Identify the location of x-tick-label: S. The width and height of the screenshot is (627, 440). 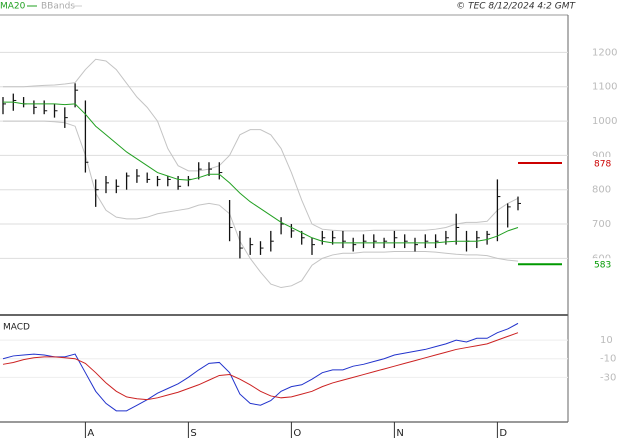
(193, 433).